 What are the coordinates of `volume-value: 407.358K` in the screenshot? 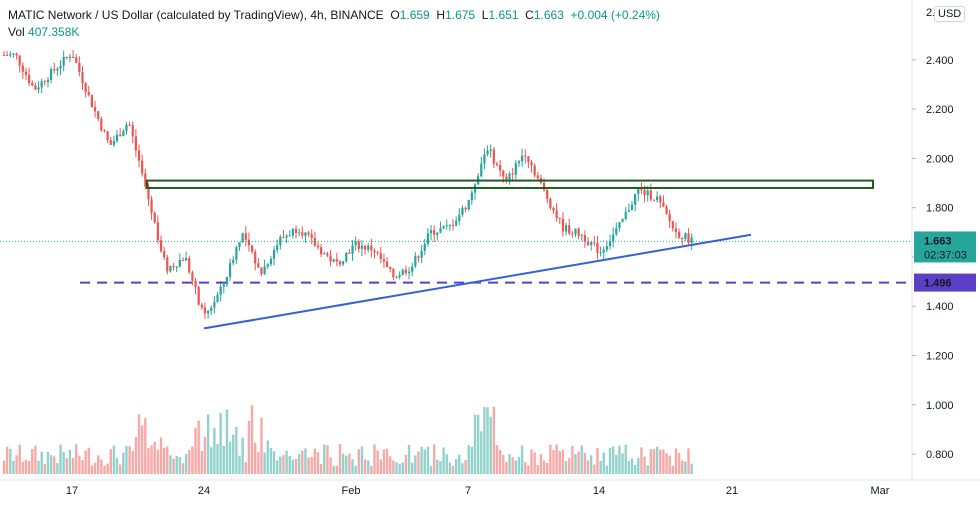 It's located at (54, 32).